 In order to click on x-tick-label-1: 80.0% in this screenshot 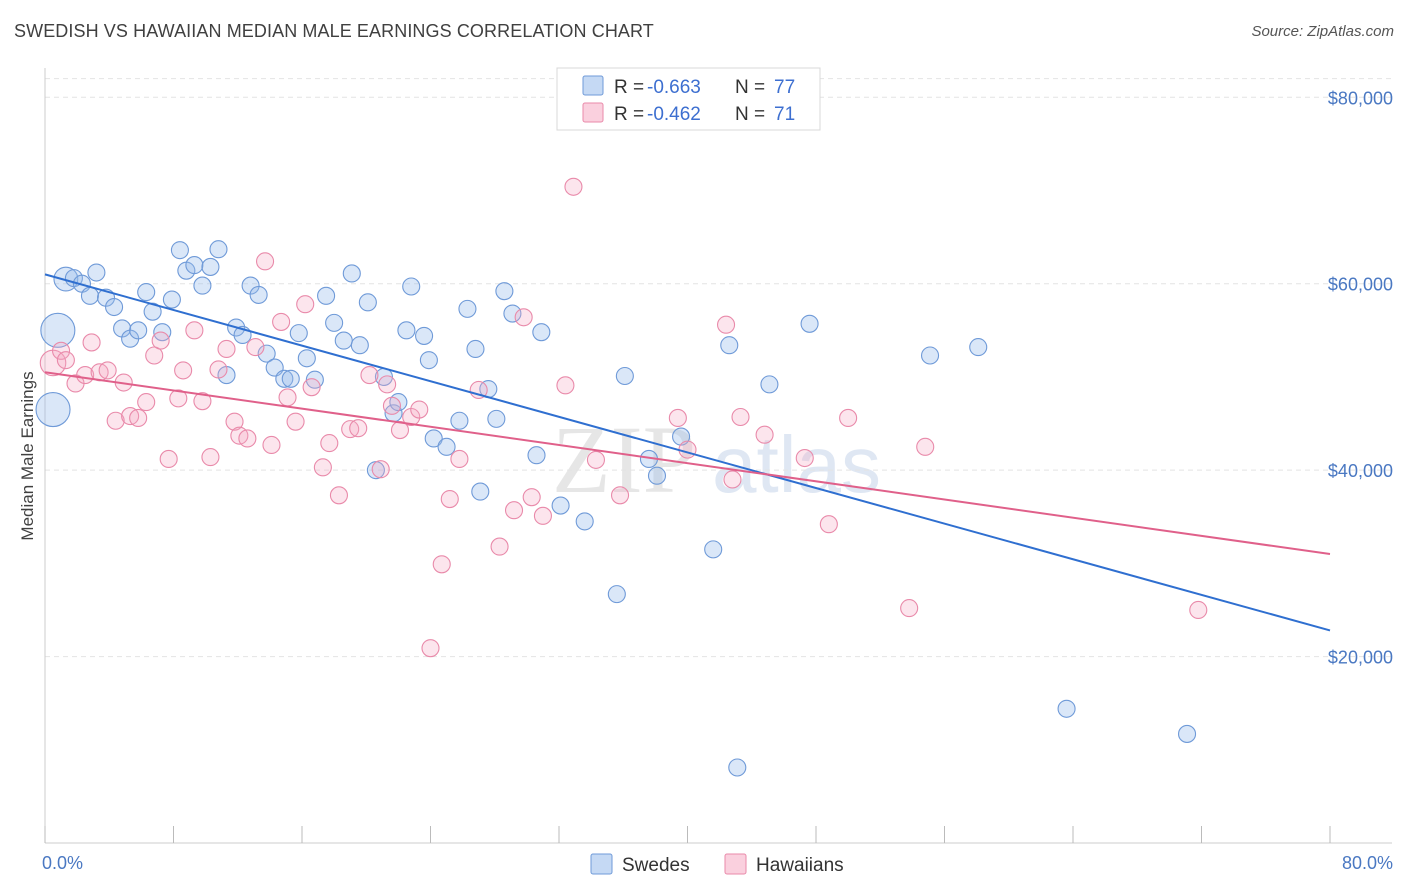, I will do `click(1367, 863)`.